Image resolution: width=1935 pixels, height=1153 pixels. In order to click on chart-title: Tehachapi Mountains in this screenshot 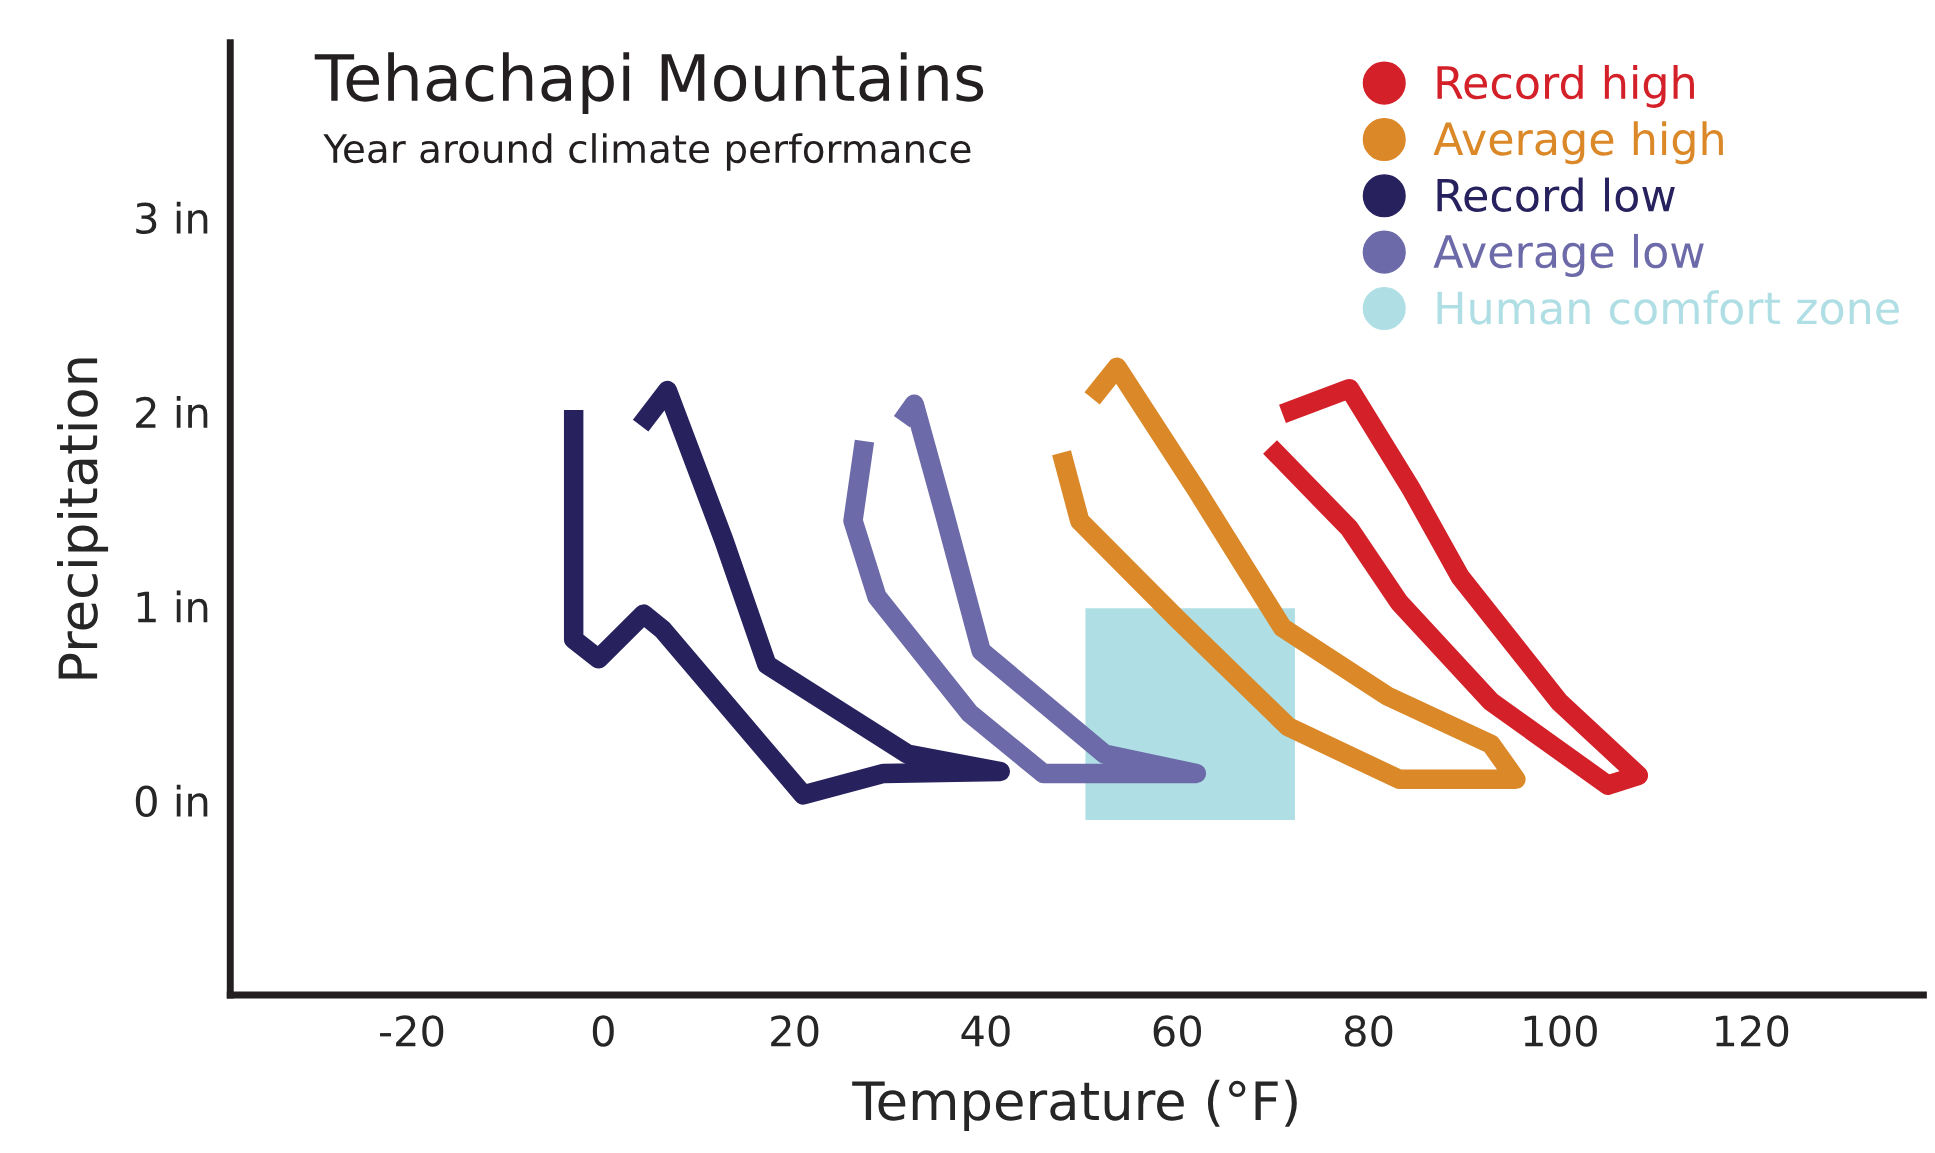, I will do `click(649, 83)`.